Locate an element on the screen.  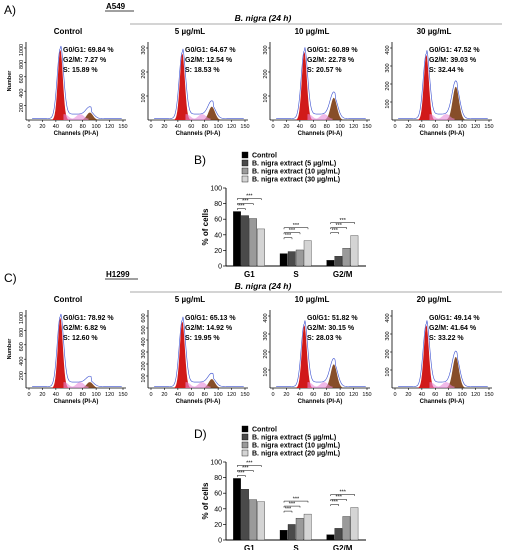
y-axis-label: % of cells is located at coordinates (205, 226).